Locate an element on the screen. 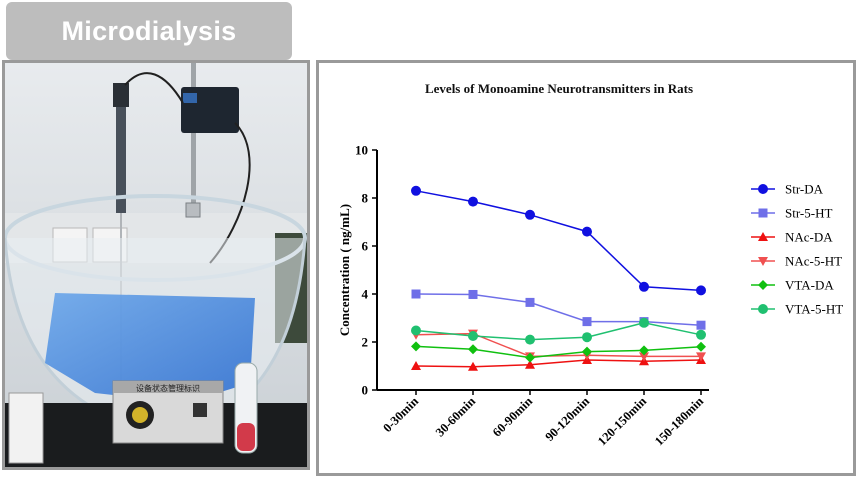 The width and height of the screenshot is (858, 478). x-tick-label: 150-180min is located at coordinates (679, 421).